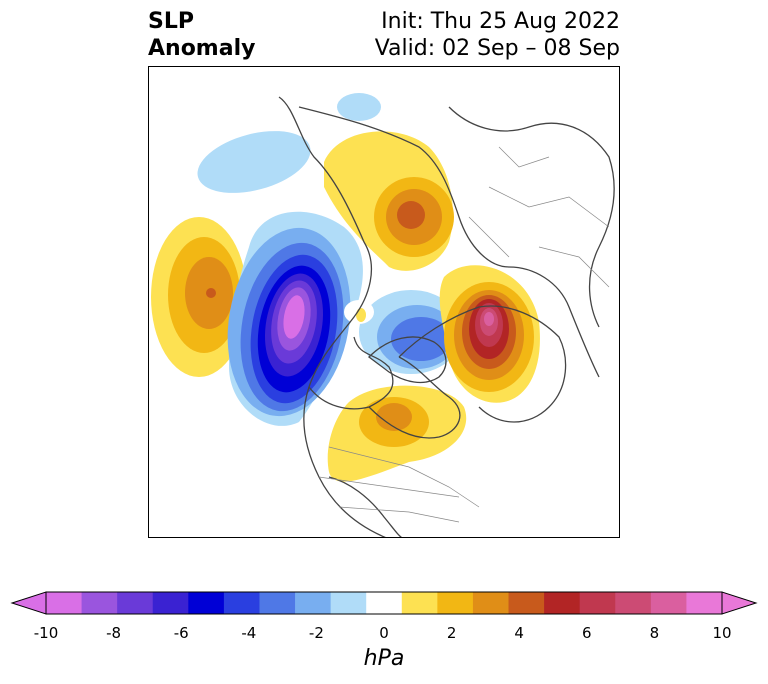 Image resolution: width=768 pixels, height=684 pixels. Describe the element at coordinates (254, 162) in the screenshot. I see `north-pacific-low-anomaly` at that location.